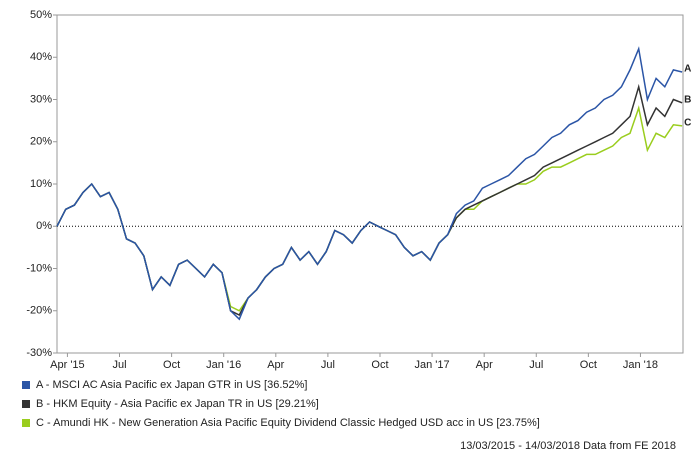  What do you see at coordinates (39, 353) in the screenshot?
I see `y-tick-label: -30%` at bounding box center [39, 353].